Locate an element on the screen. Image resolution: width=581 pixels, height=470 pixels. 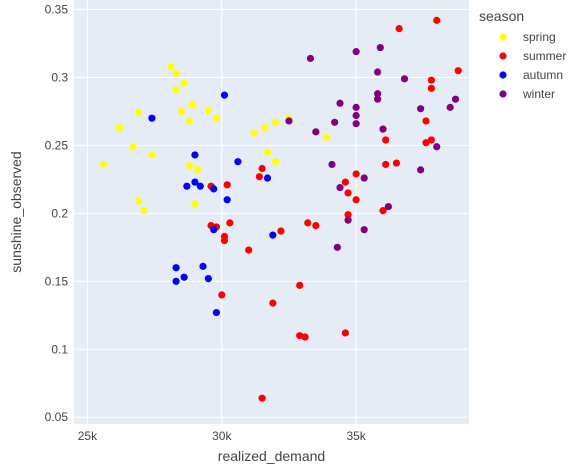
legend: season spring summer autumn winter is located at coordinates (522, 54).